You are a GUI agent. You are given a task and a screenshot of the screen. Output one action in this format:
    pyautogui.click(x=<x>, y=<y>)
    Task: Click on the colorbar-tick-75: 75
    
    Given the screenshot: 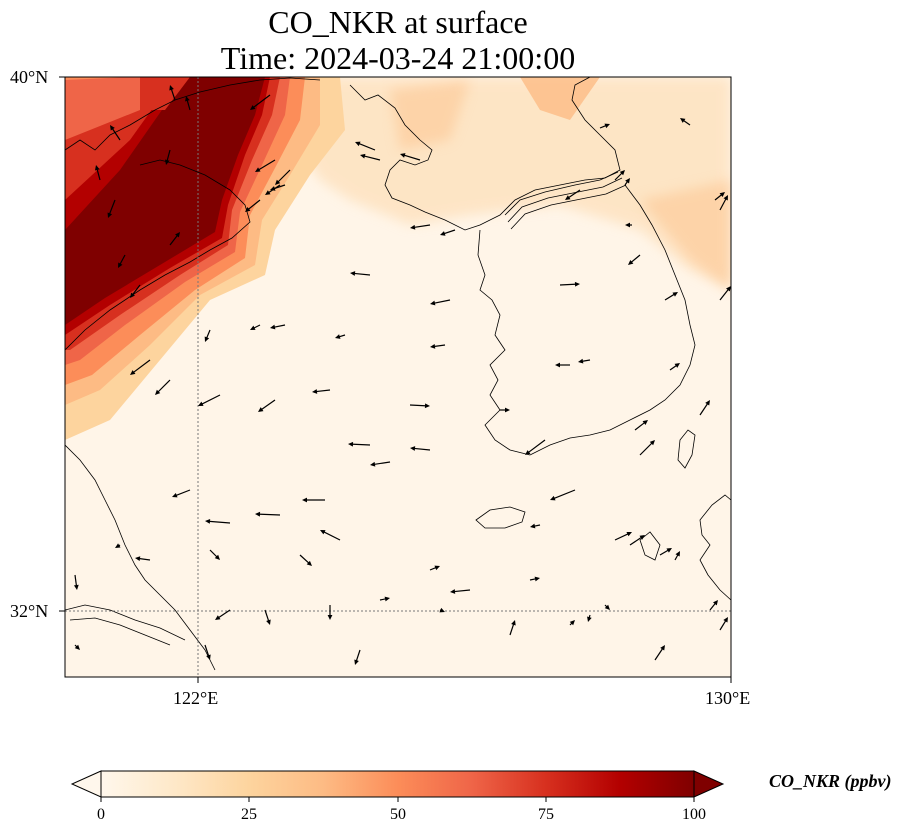 What is the action you would take?
    pyautogui.click(x=546, y=814)
    